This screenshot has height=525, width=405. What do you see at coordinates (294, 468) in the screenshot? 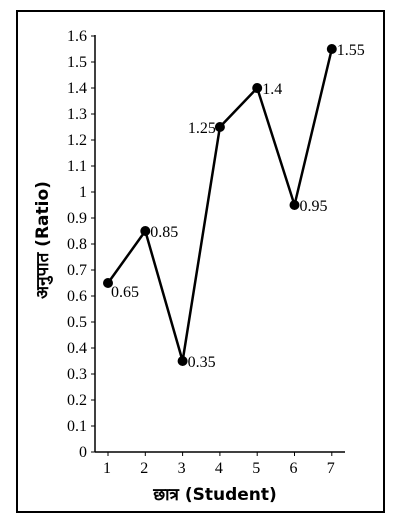
I see `x-tick-label: 6` at bounding box center [294, 468].